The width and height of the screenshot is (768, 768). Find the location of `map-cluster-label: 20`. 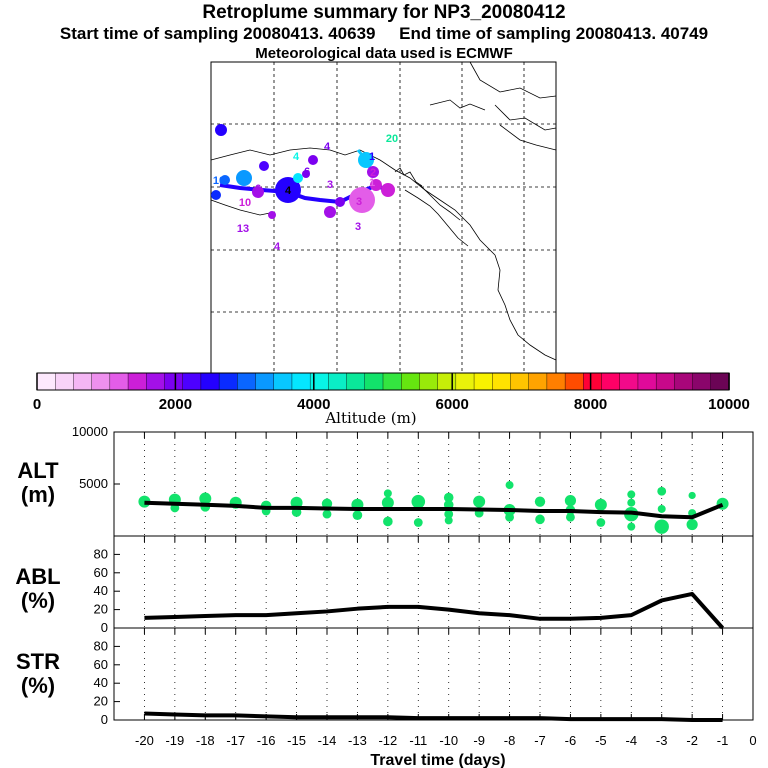

map-cluster-label: 20 is located at coordinates (392, 139).